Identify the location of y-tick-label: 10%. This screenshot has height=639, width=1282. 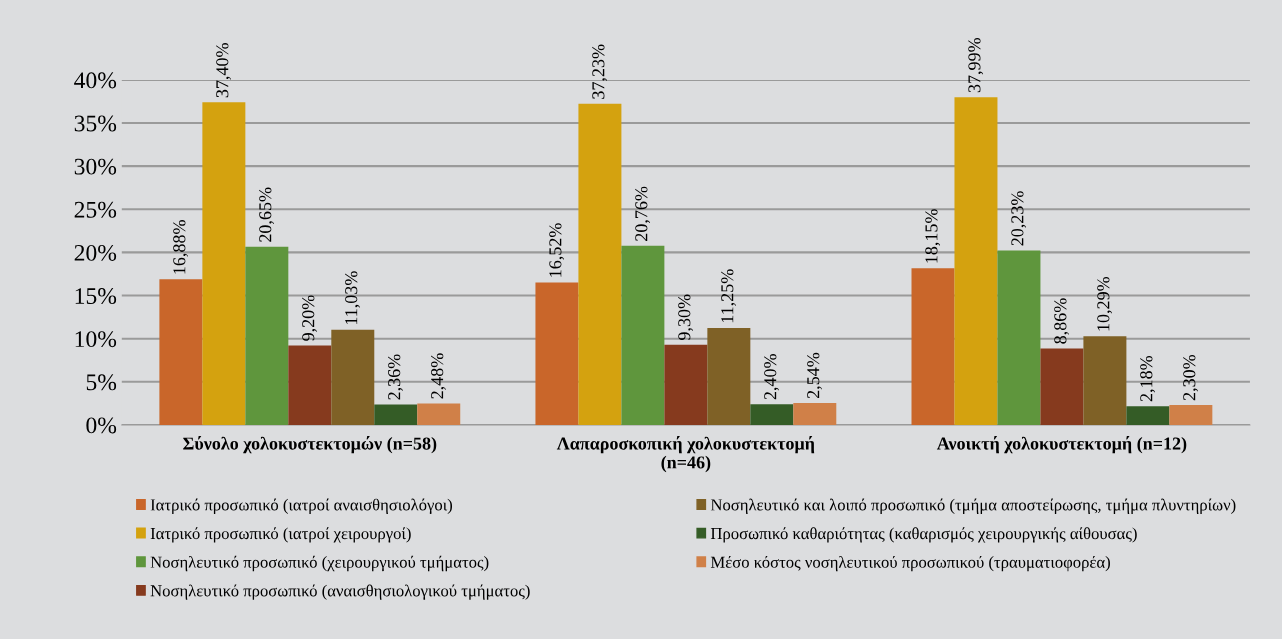
(96, 339).